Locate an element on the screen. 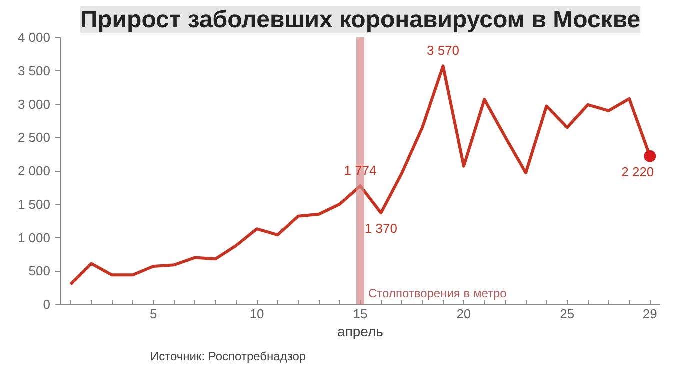 The height and width of the screenshot is (368, 700). y-tick-label: 500 is located at coordinates (39, 271).